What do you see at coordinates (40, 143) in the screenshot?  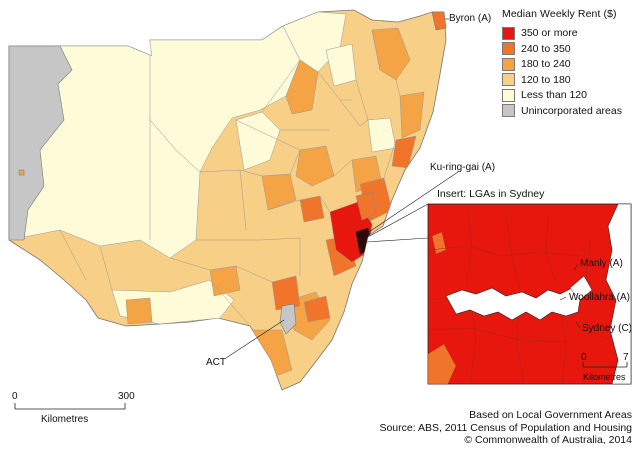 I see `unincorporated-area-west` at bounding box center [40, 143].